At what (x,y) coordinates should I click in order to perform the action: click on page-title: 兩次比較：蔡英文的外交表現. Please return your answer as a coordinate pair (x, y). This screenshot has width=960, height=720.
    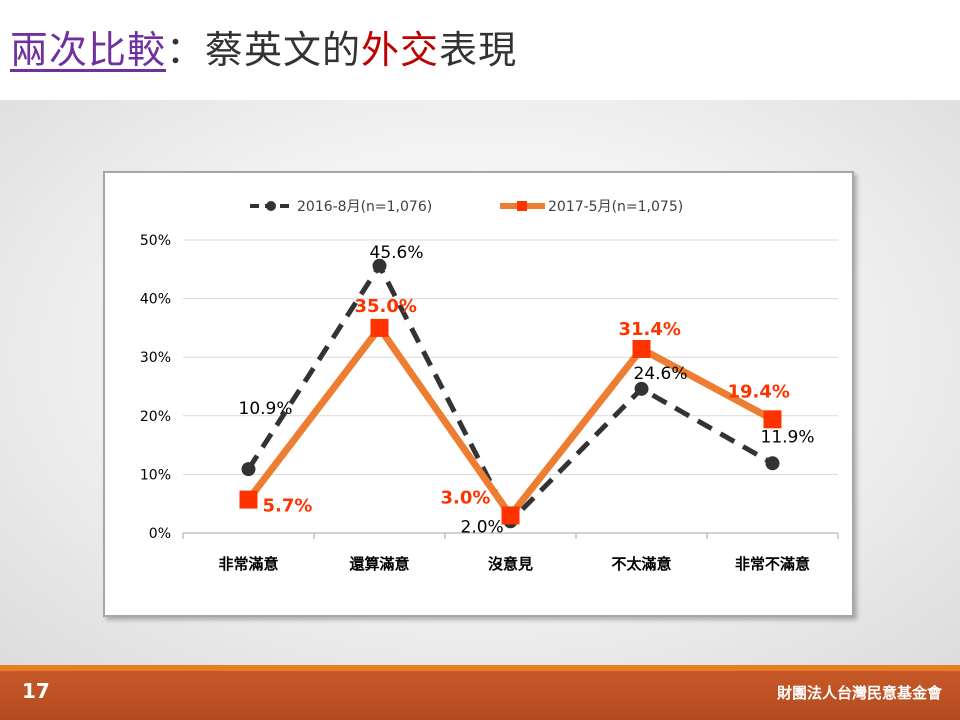
    Looking at the image, I should click on (263, 50).